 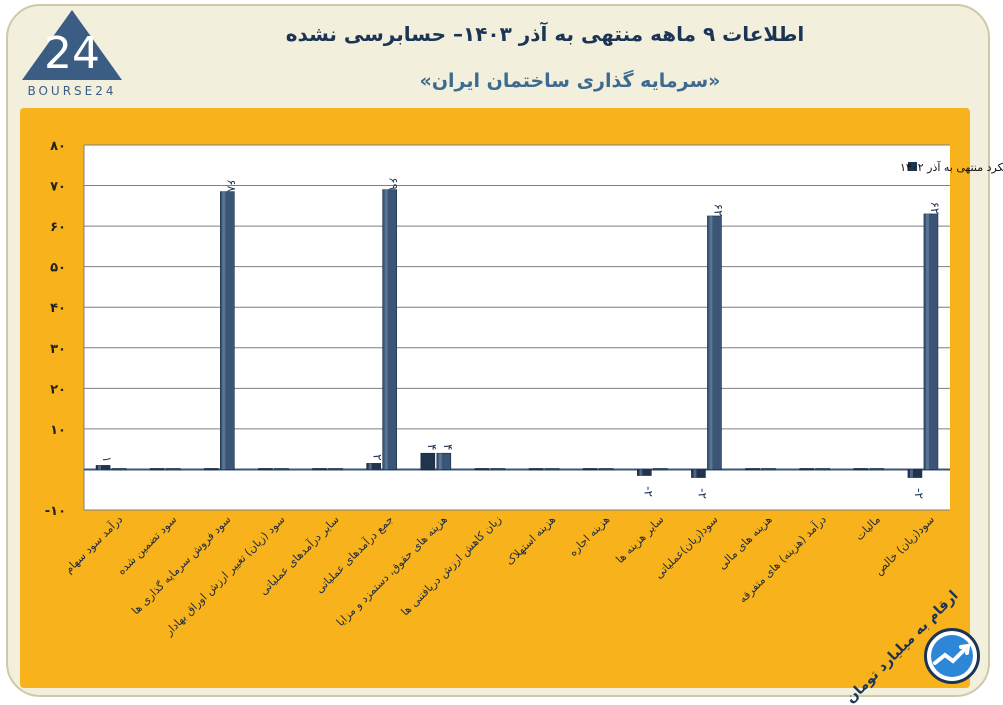 I want to click on y-tick-label: ۳۰, so click(x=58, y=349).